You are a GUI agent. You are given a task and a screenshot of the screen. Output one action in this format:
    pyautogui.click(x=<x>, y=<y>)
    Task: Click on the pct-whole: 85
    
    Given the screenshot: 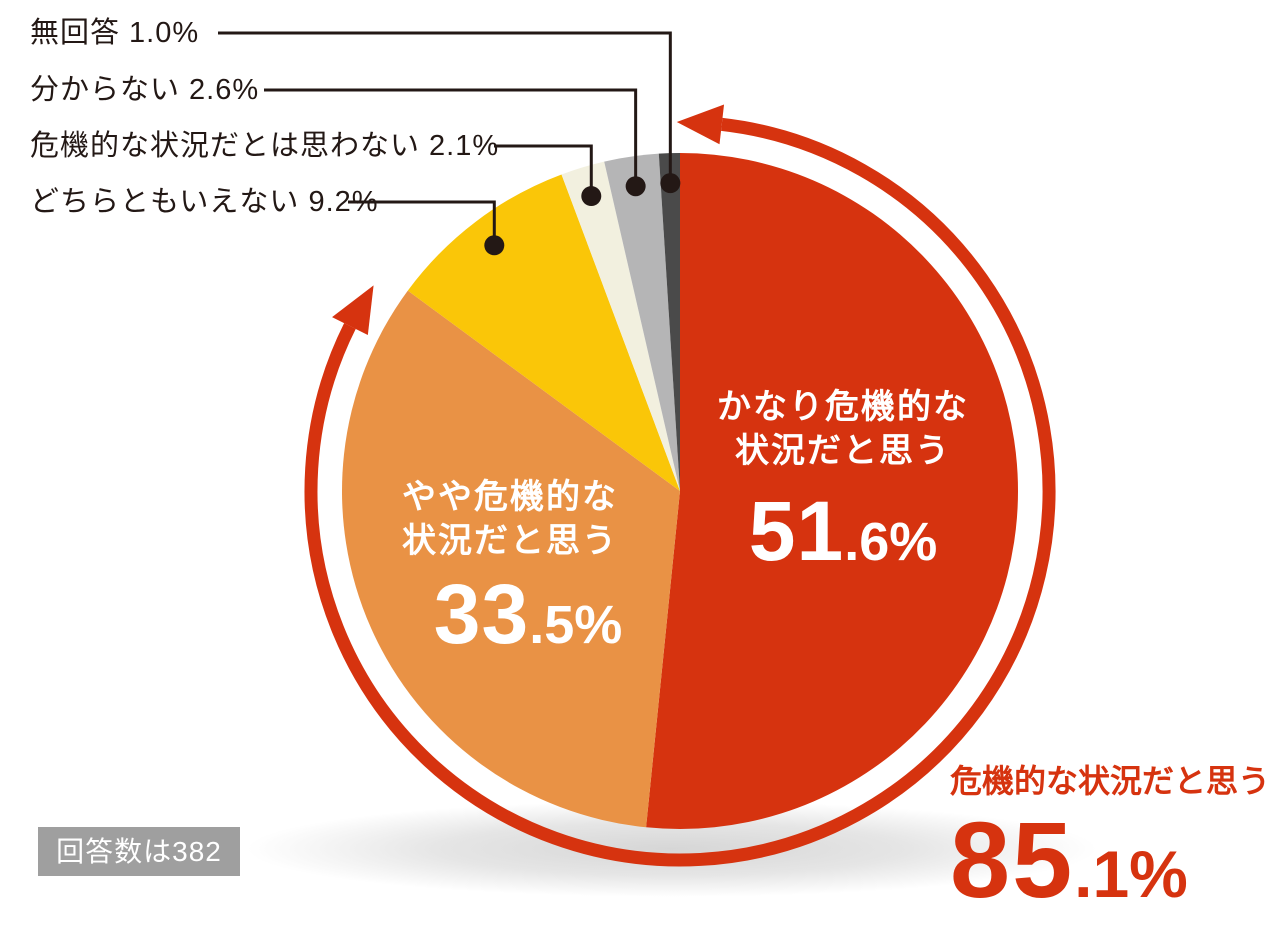 What is the action you would take?
    pyautogui.click(x=1012, y=859)
    